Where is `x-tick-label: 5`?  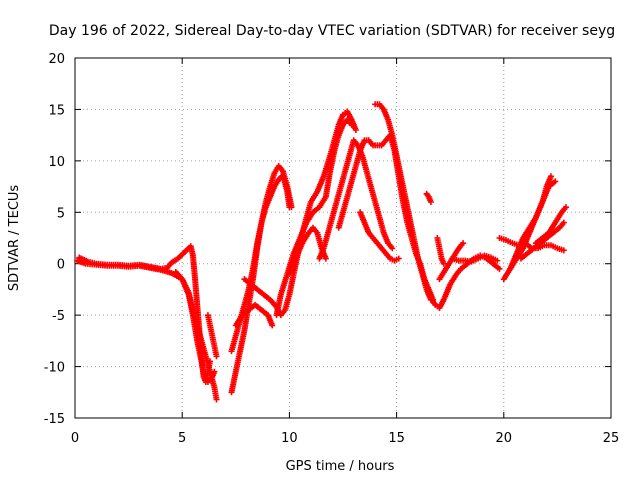
x-tick-label: 5 is located at coordinates (182, 438).